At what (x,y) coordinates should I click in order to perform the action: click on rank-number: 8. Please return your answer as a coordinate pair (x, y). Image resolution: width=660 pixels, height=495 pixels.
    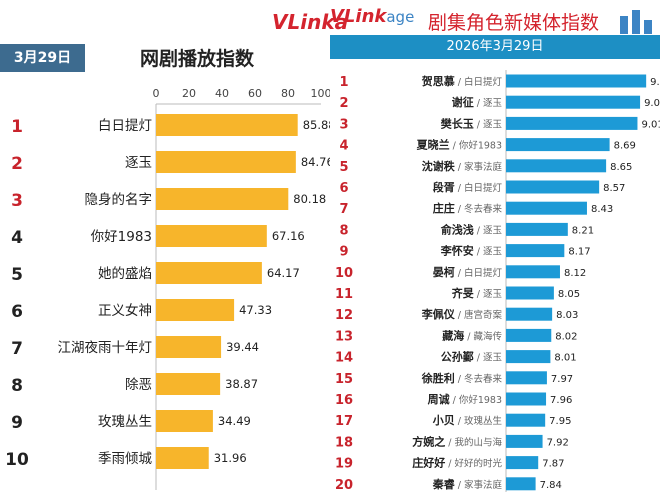
    Looking at the image, I should click on (343, 230).